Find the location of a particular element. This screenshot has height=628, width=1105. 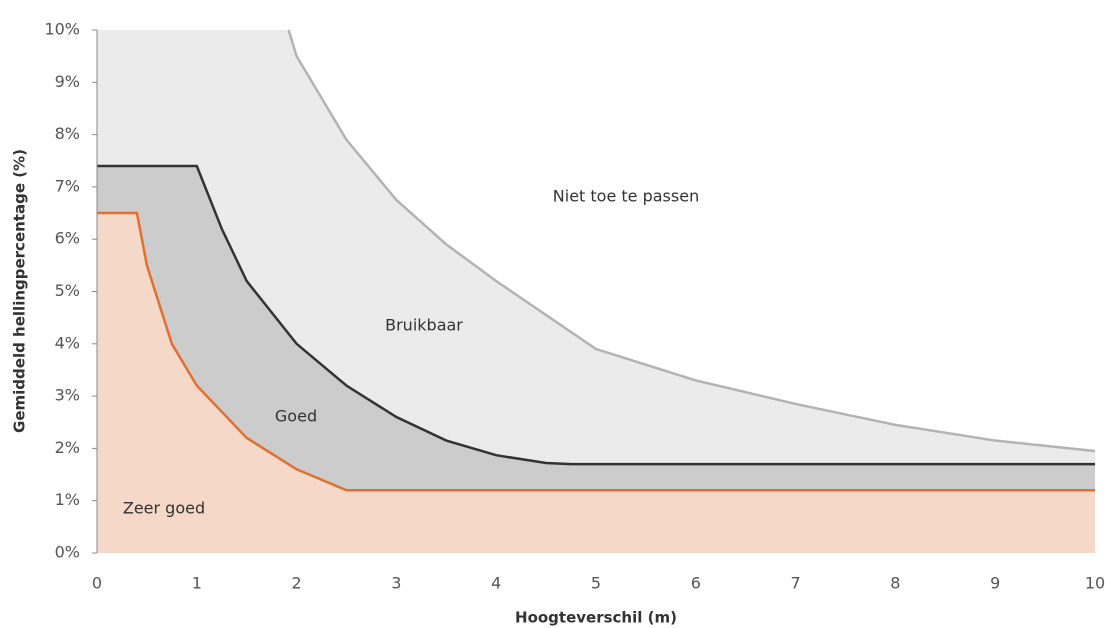

y-tick-label: 1% is located at coordinates (67, 499).